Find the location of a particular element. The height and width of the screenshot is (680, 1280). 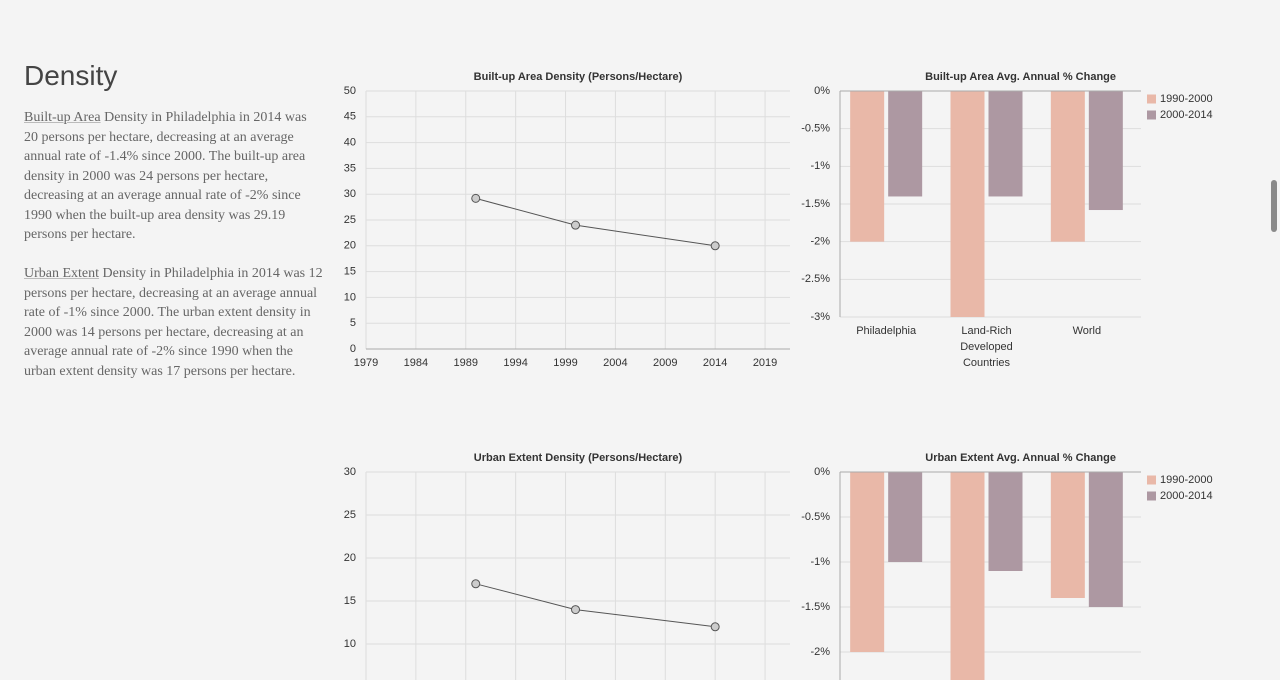

x-tick-label: Philadelphia is located at coordinates (886, 331).